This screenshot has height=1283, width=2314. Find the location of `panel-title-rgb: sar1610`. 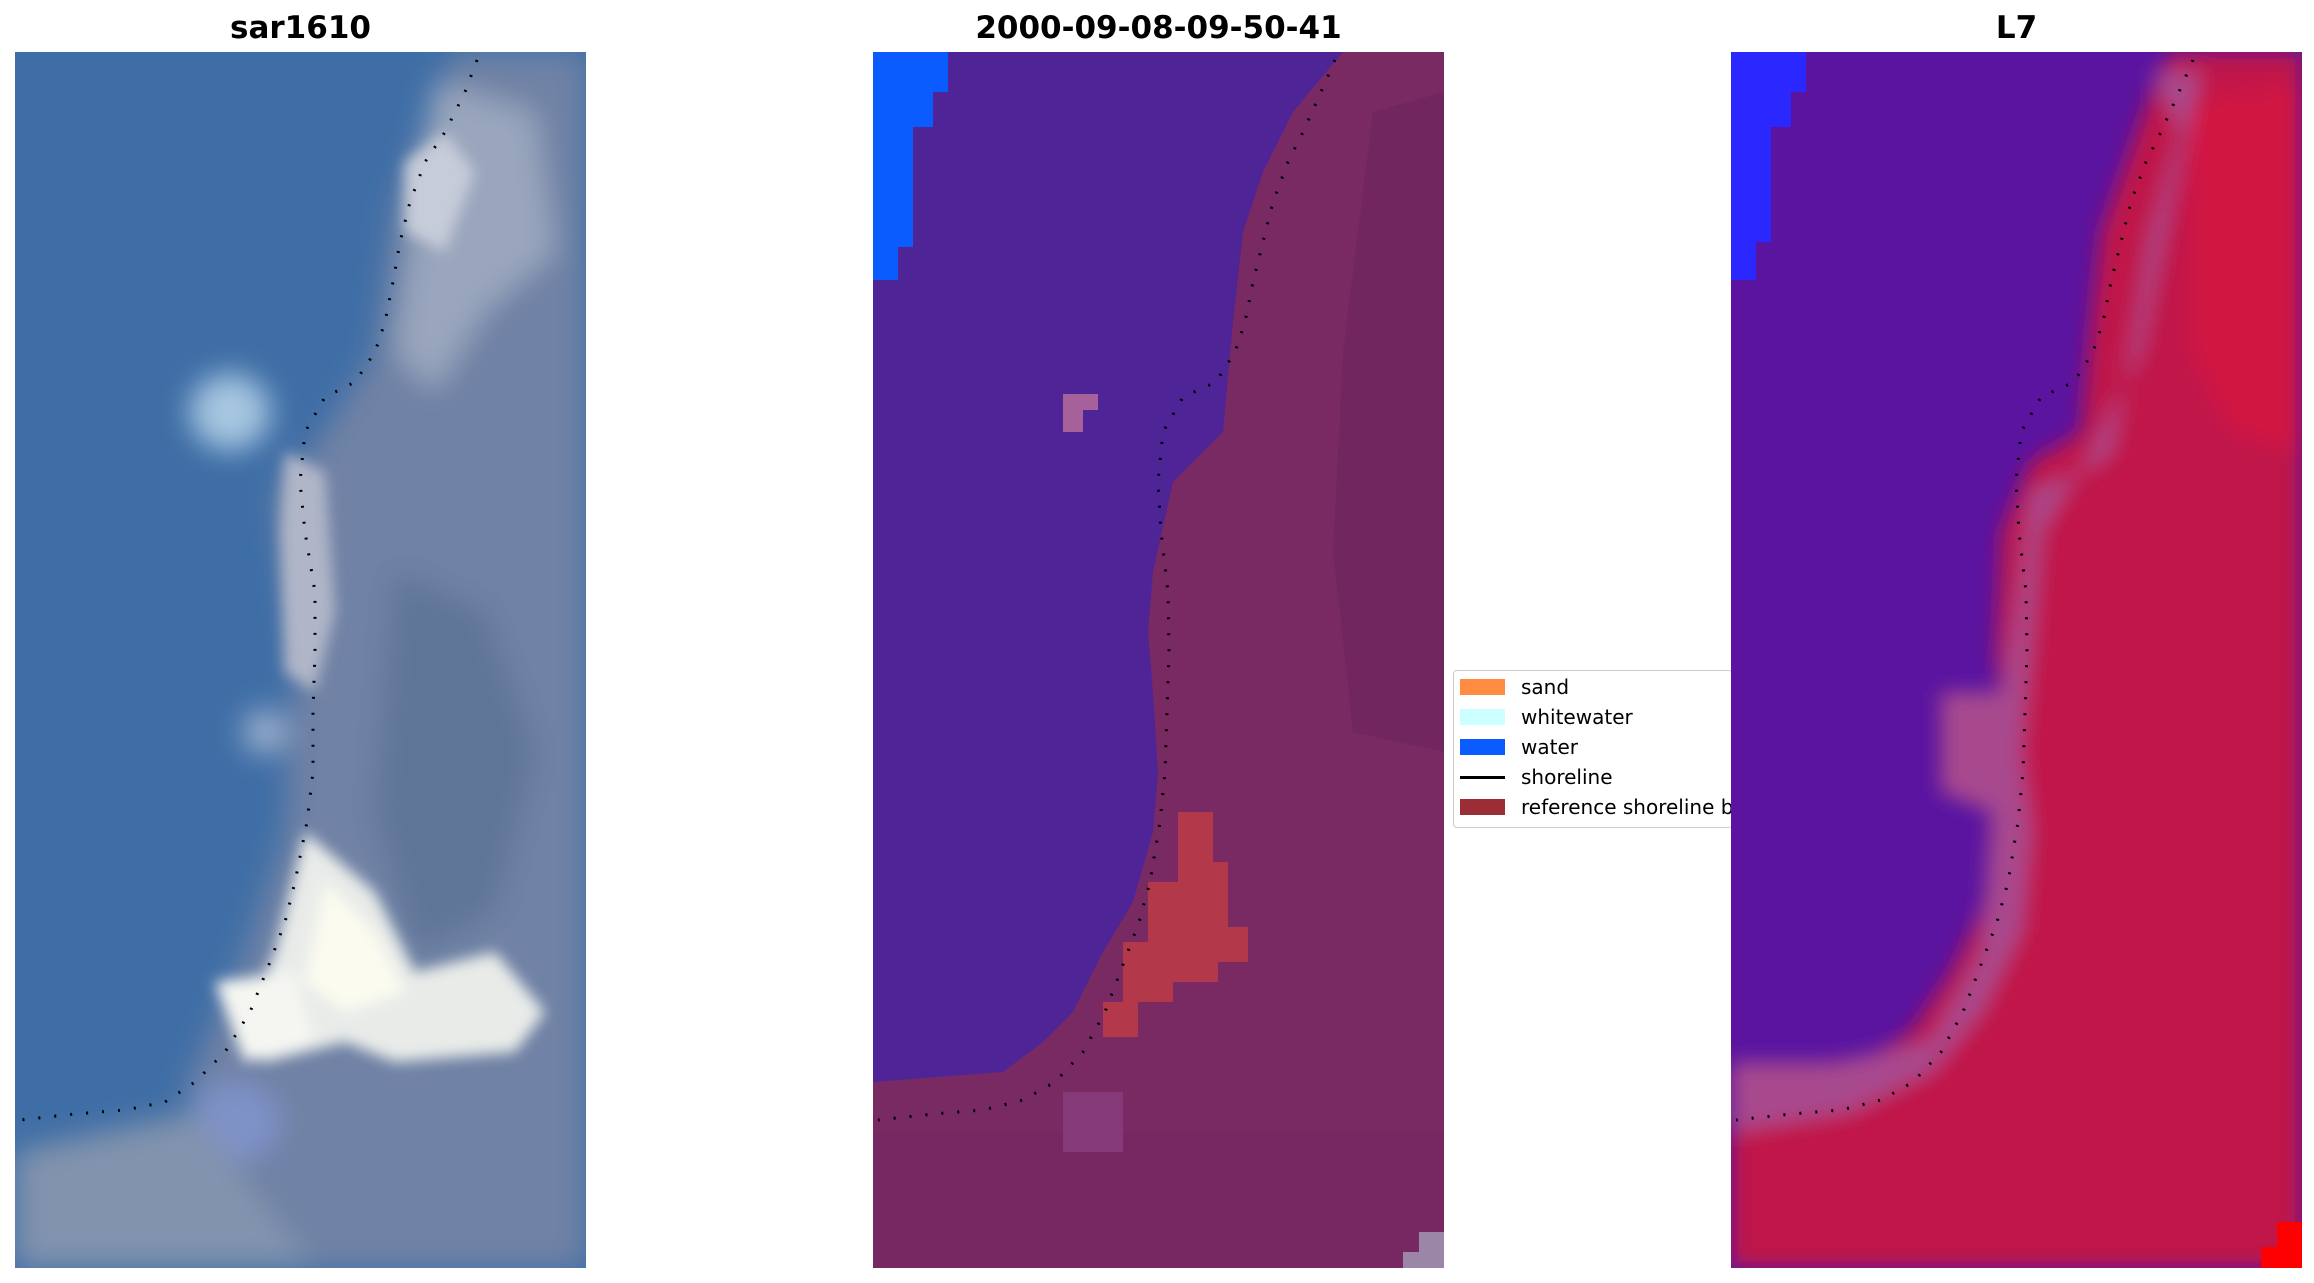

panel-title-rgb: sar1610 is located at coordinates (300, 28).